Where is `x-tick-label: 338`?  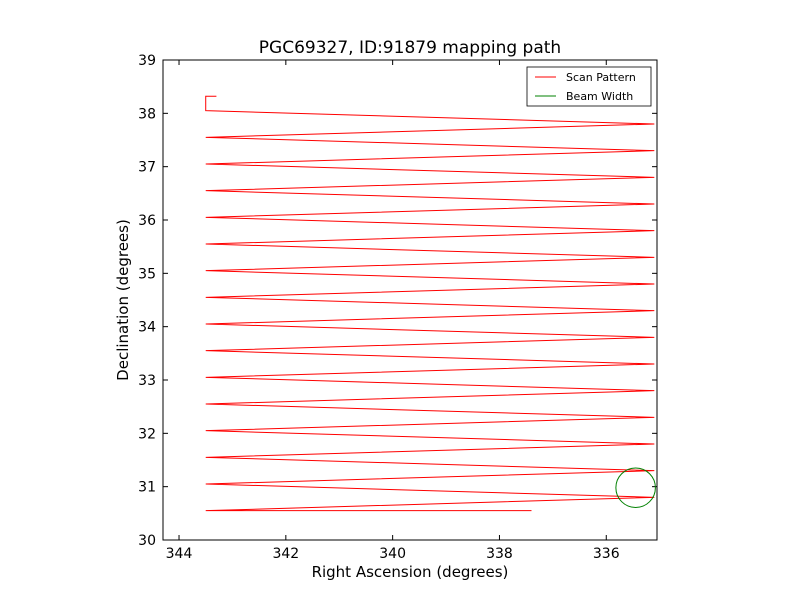 x-tick-label: 338 is located at coordinates (499, 554).